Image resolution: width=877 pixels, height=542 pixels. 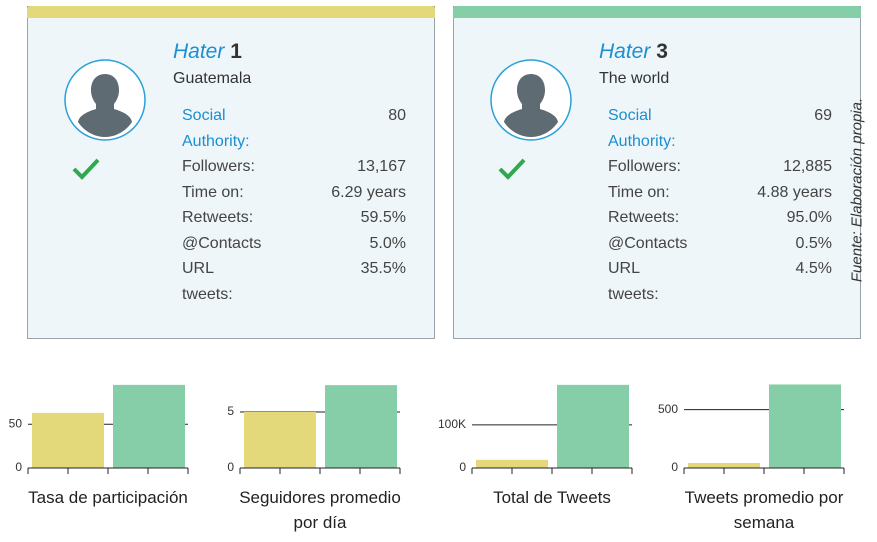 What do you see at coordinates (383, 217) in the screenshot?
I see `stat-value: 59.5%` at bounding box center [383, 217].